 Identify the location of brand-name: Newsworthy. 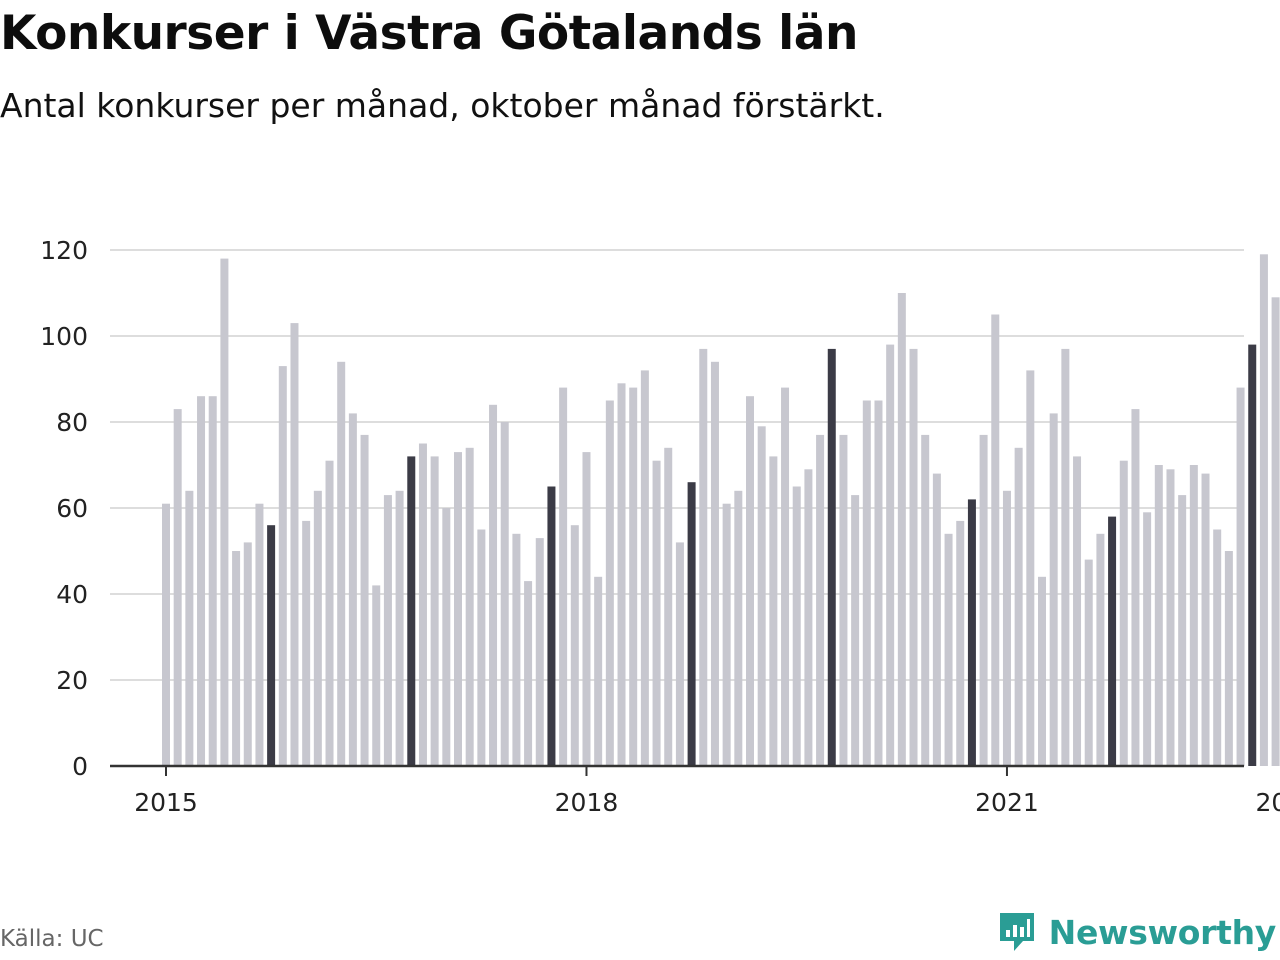
(1162, 932).